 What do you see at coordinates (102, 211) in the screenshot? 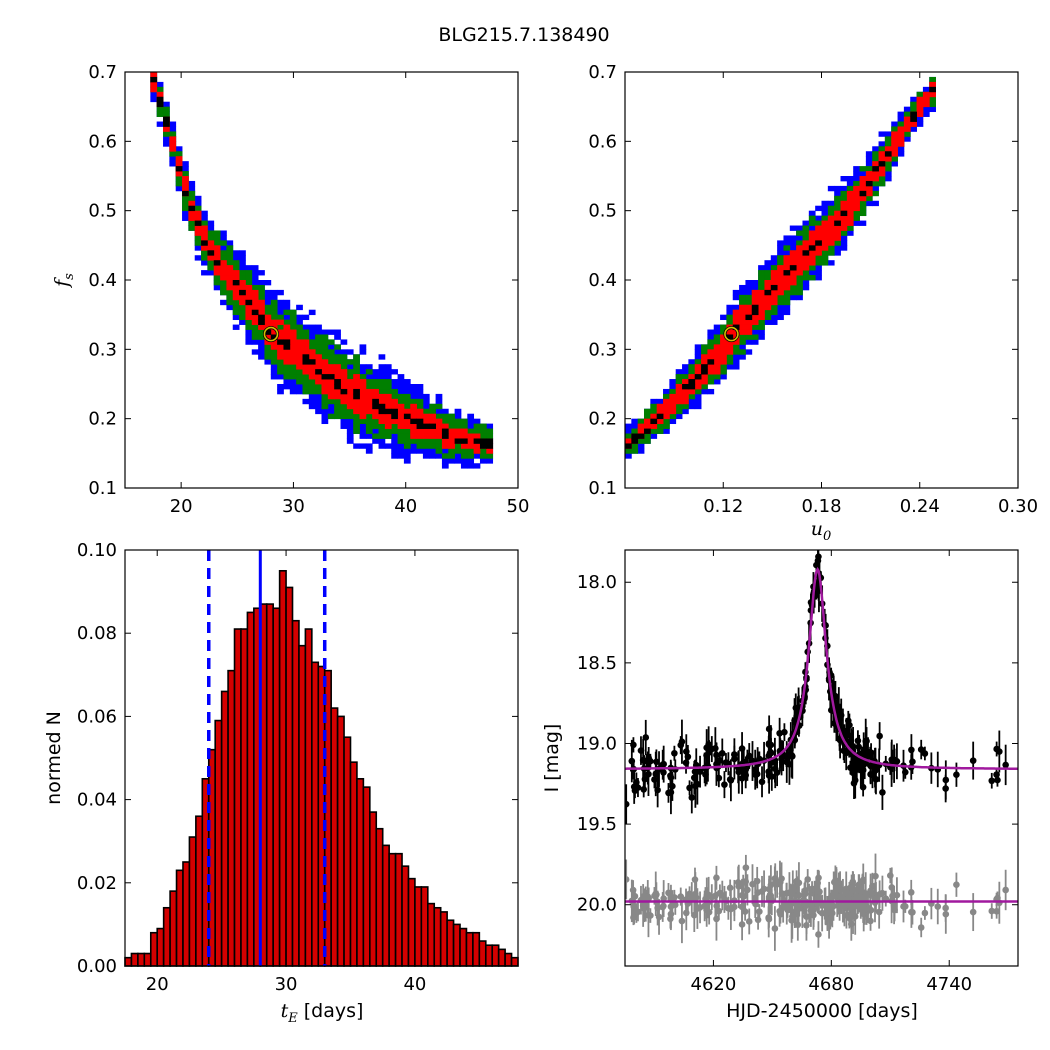
I see `y-tick-label: 0.5` at bounding box center [102, 211].